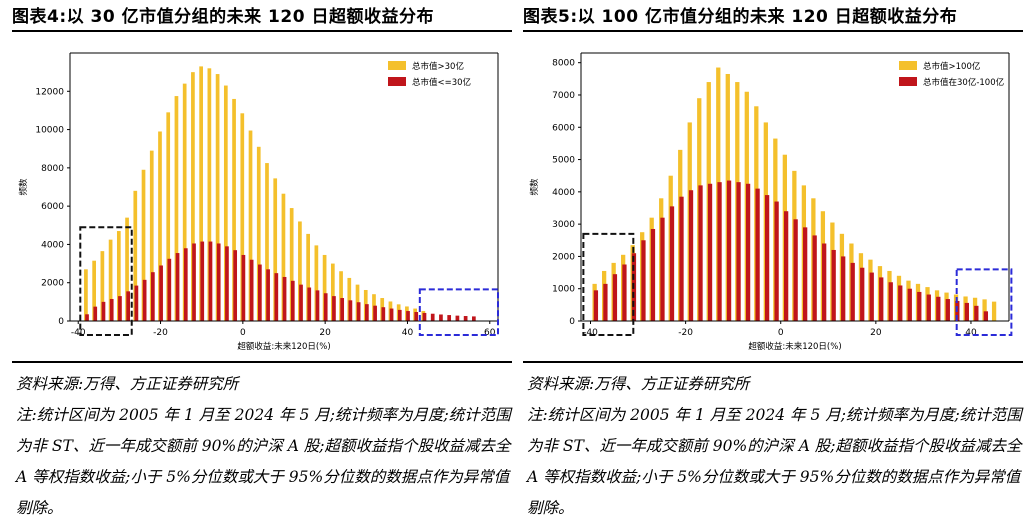 The image size is (1024, 524). I want to click on y-tick-label: 8000, so click(52, 169).